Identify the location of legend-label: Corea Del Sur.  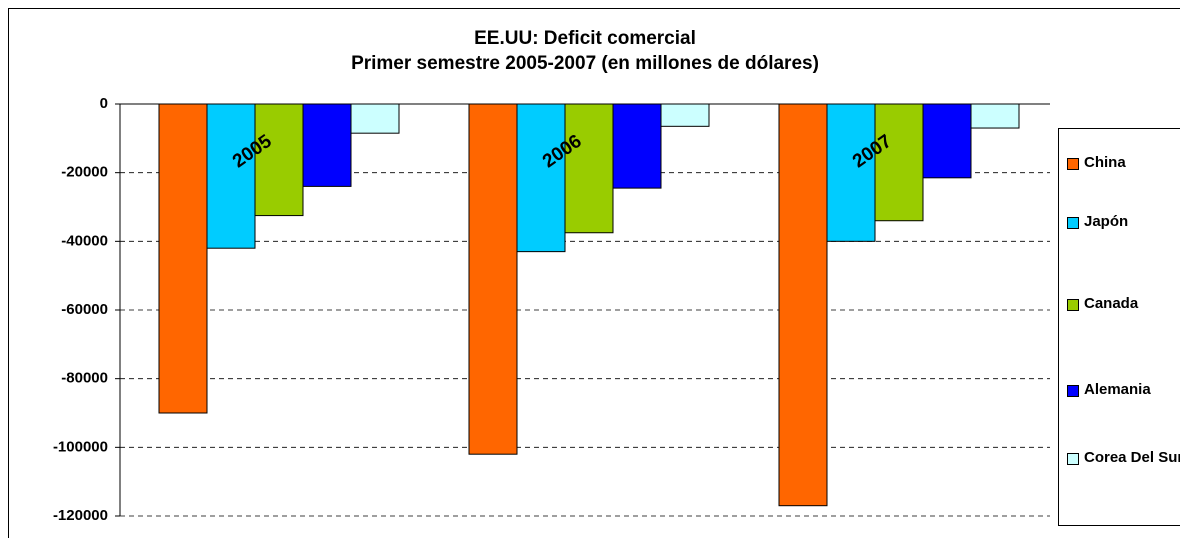
(1132, 457).